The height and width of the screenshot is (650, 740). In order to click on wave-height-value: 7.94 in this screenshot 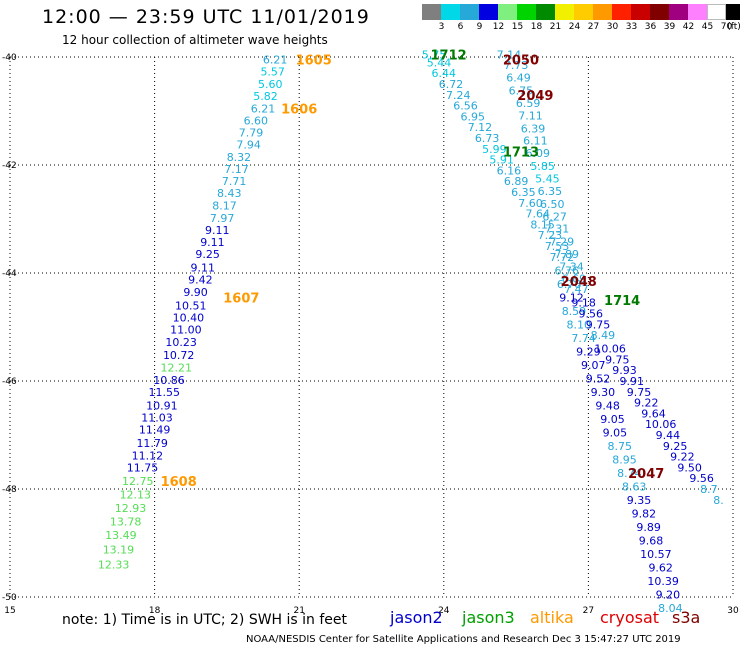, I will do `click(248, 144)`.